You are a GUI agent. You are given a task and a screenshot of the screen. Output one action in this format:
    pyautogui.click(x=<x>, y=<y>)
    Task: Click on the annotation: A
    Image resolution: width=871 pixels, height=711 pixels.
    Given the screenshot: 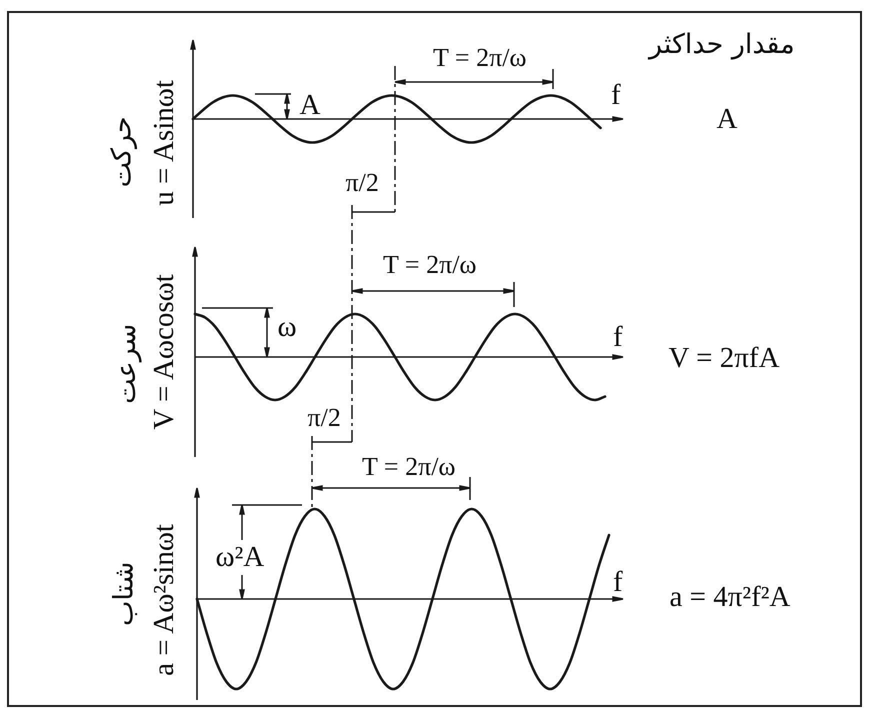 What is the action you would take?
    pyautogui.click(x=310, y=105)
    